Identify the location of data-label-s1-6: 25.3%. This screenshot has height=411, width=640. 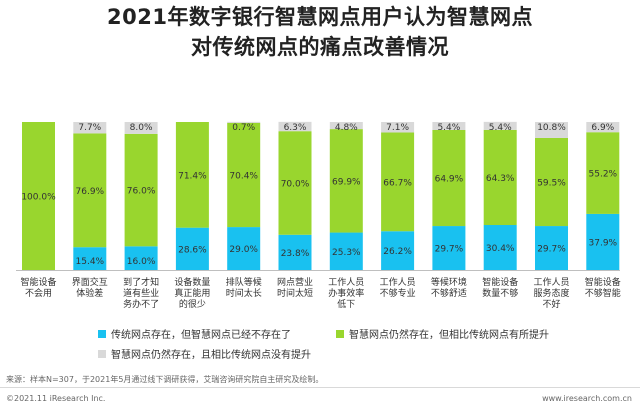
(346, 253).